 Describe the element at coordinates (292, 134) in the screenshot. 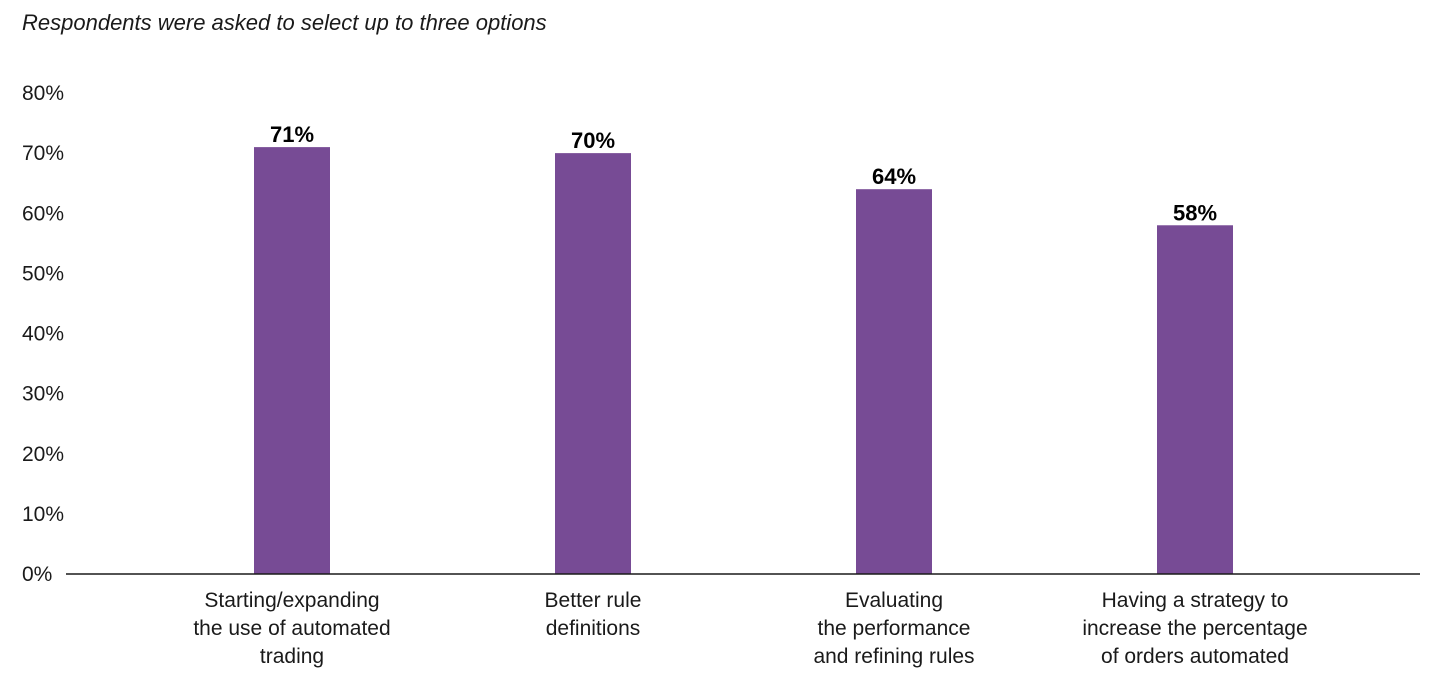

I see `bar-value-label: 71%` at that location.